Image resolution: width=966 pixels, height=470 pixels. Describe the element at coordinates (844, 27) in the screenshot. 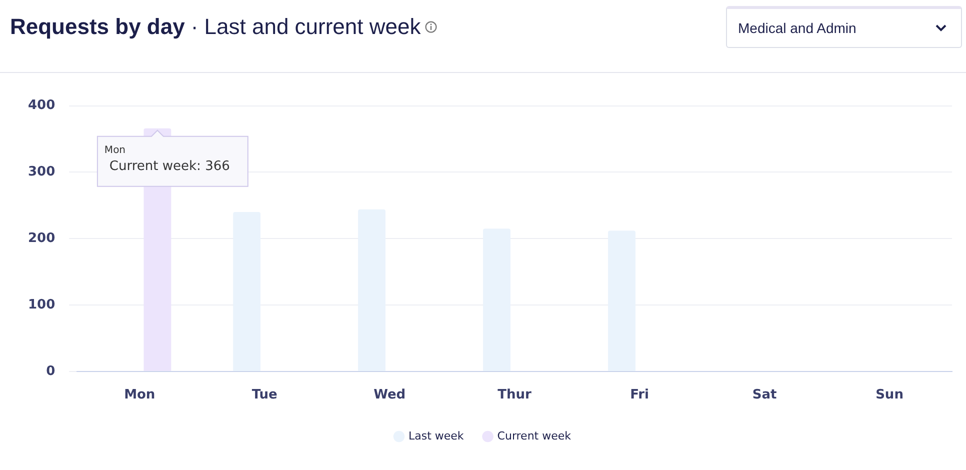

I see `dropdown: Medical and Admin` at that location.